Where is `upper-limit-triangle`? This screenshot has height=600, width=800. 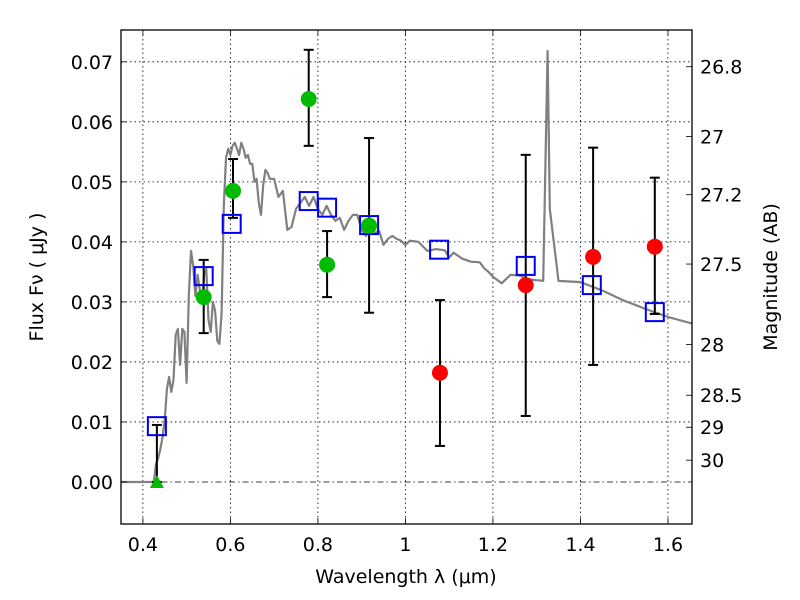 upper-limit-triangle is located at coordinates (156, 481).